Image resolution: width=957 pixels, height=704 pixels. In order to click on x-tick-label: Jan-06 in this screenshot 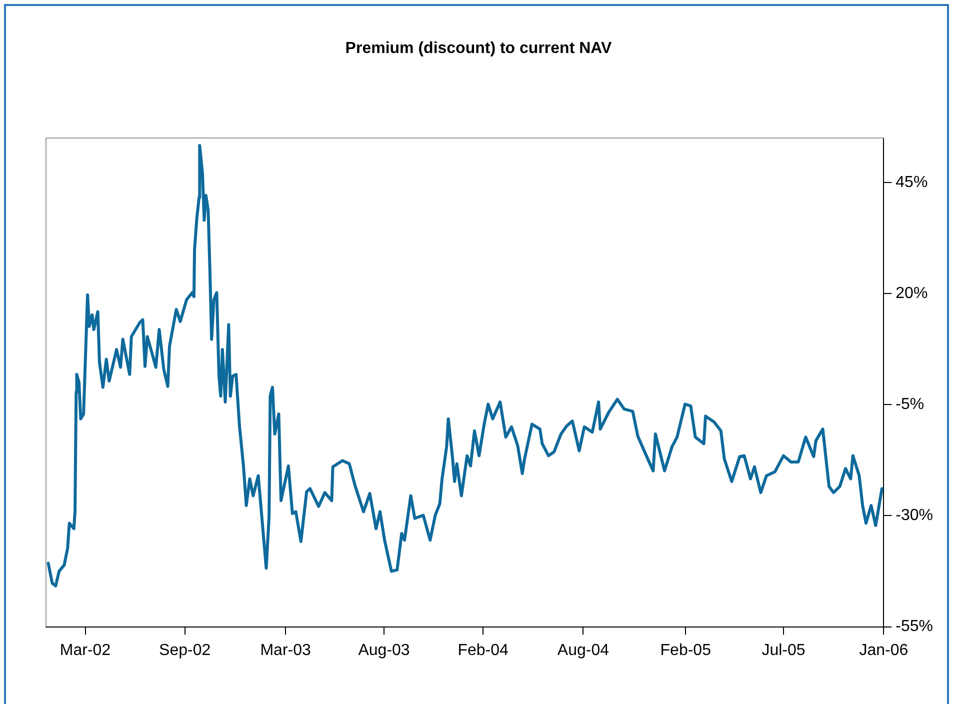, I will do `click(883, 650)`.